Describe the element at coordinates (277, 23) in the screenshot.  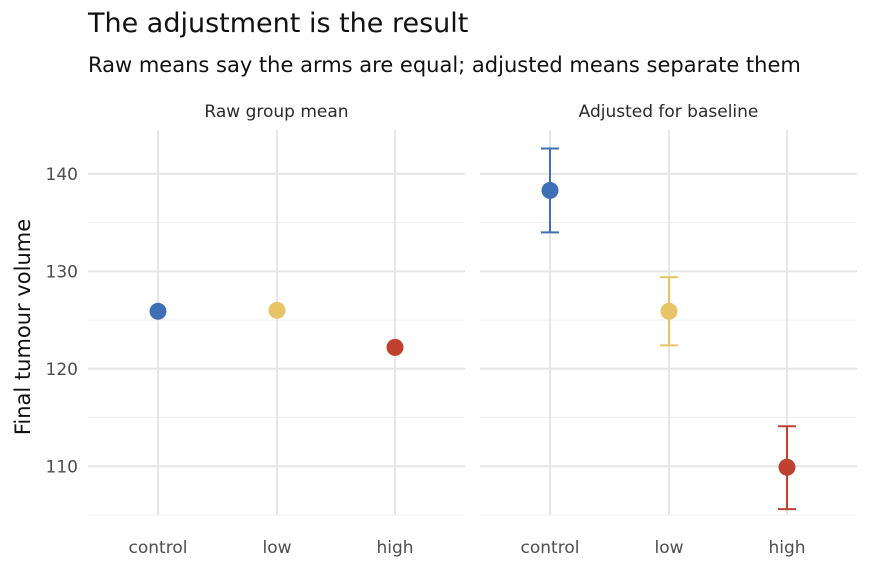
I see `chart-title: The adjustment is the result` at that location.